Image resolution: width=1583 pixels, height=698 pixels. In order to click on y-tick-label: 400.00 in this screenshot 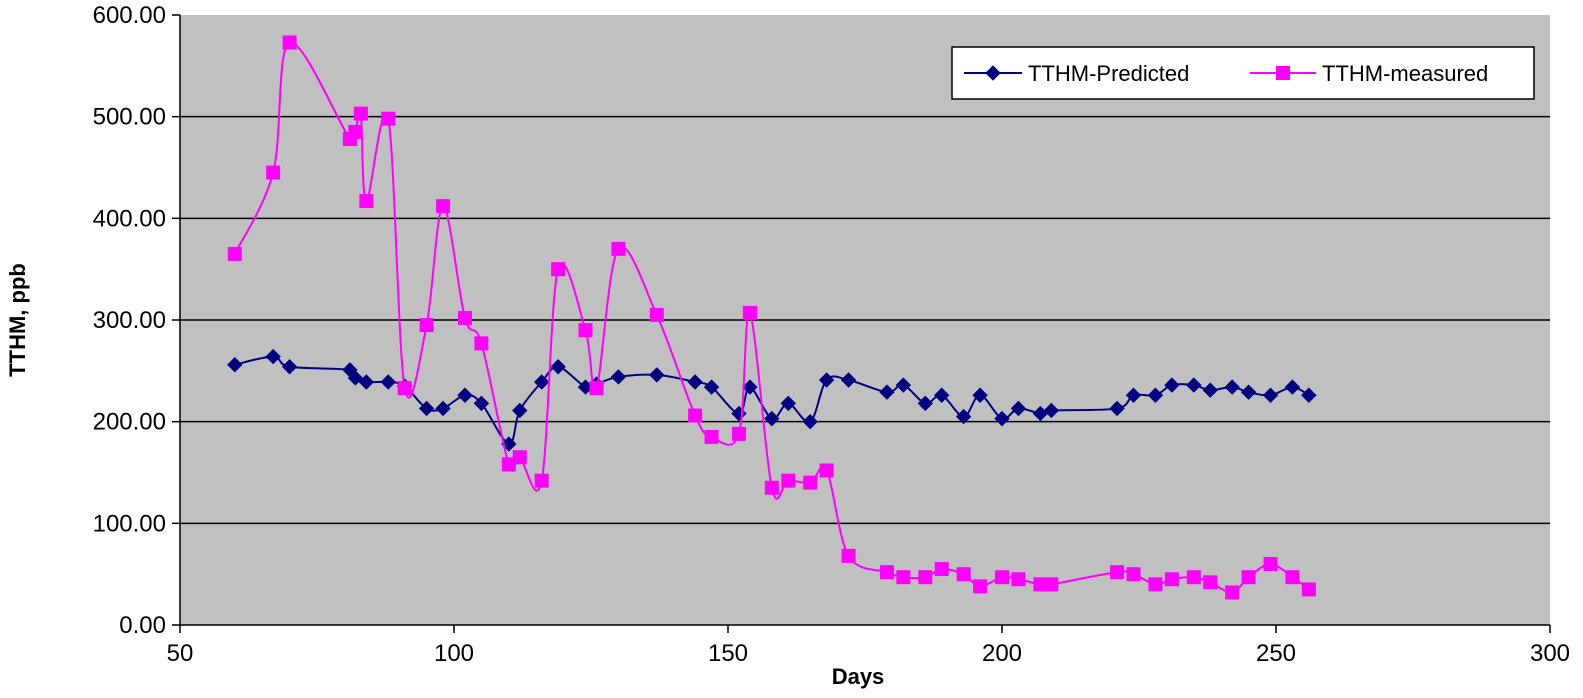, I will do `click(129, 218)`.